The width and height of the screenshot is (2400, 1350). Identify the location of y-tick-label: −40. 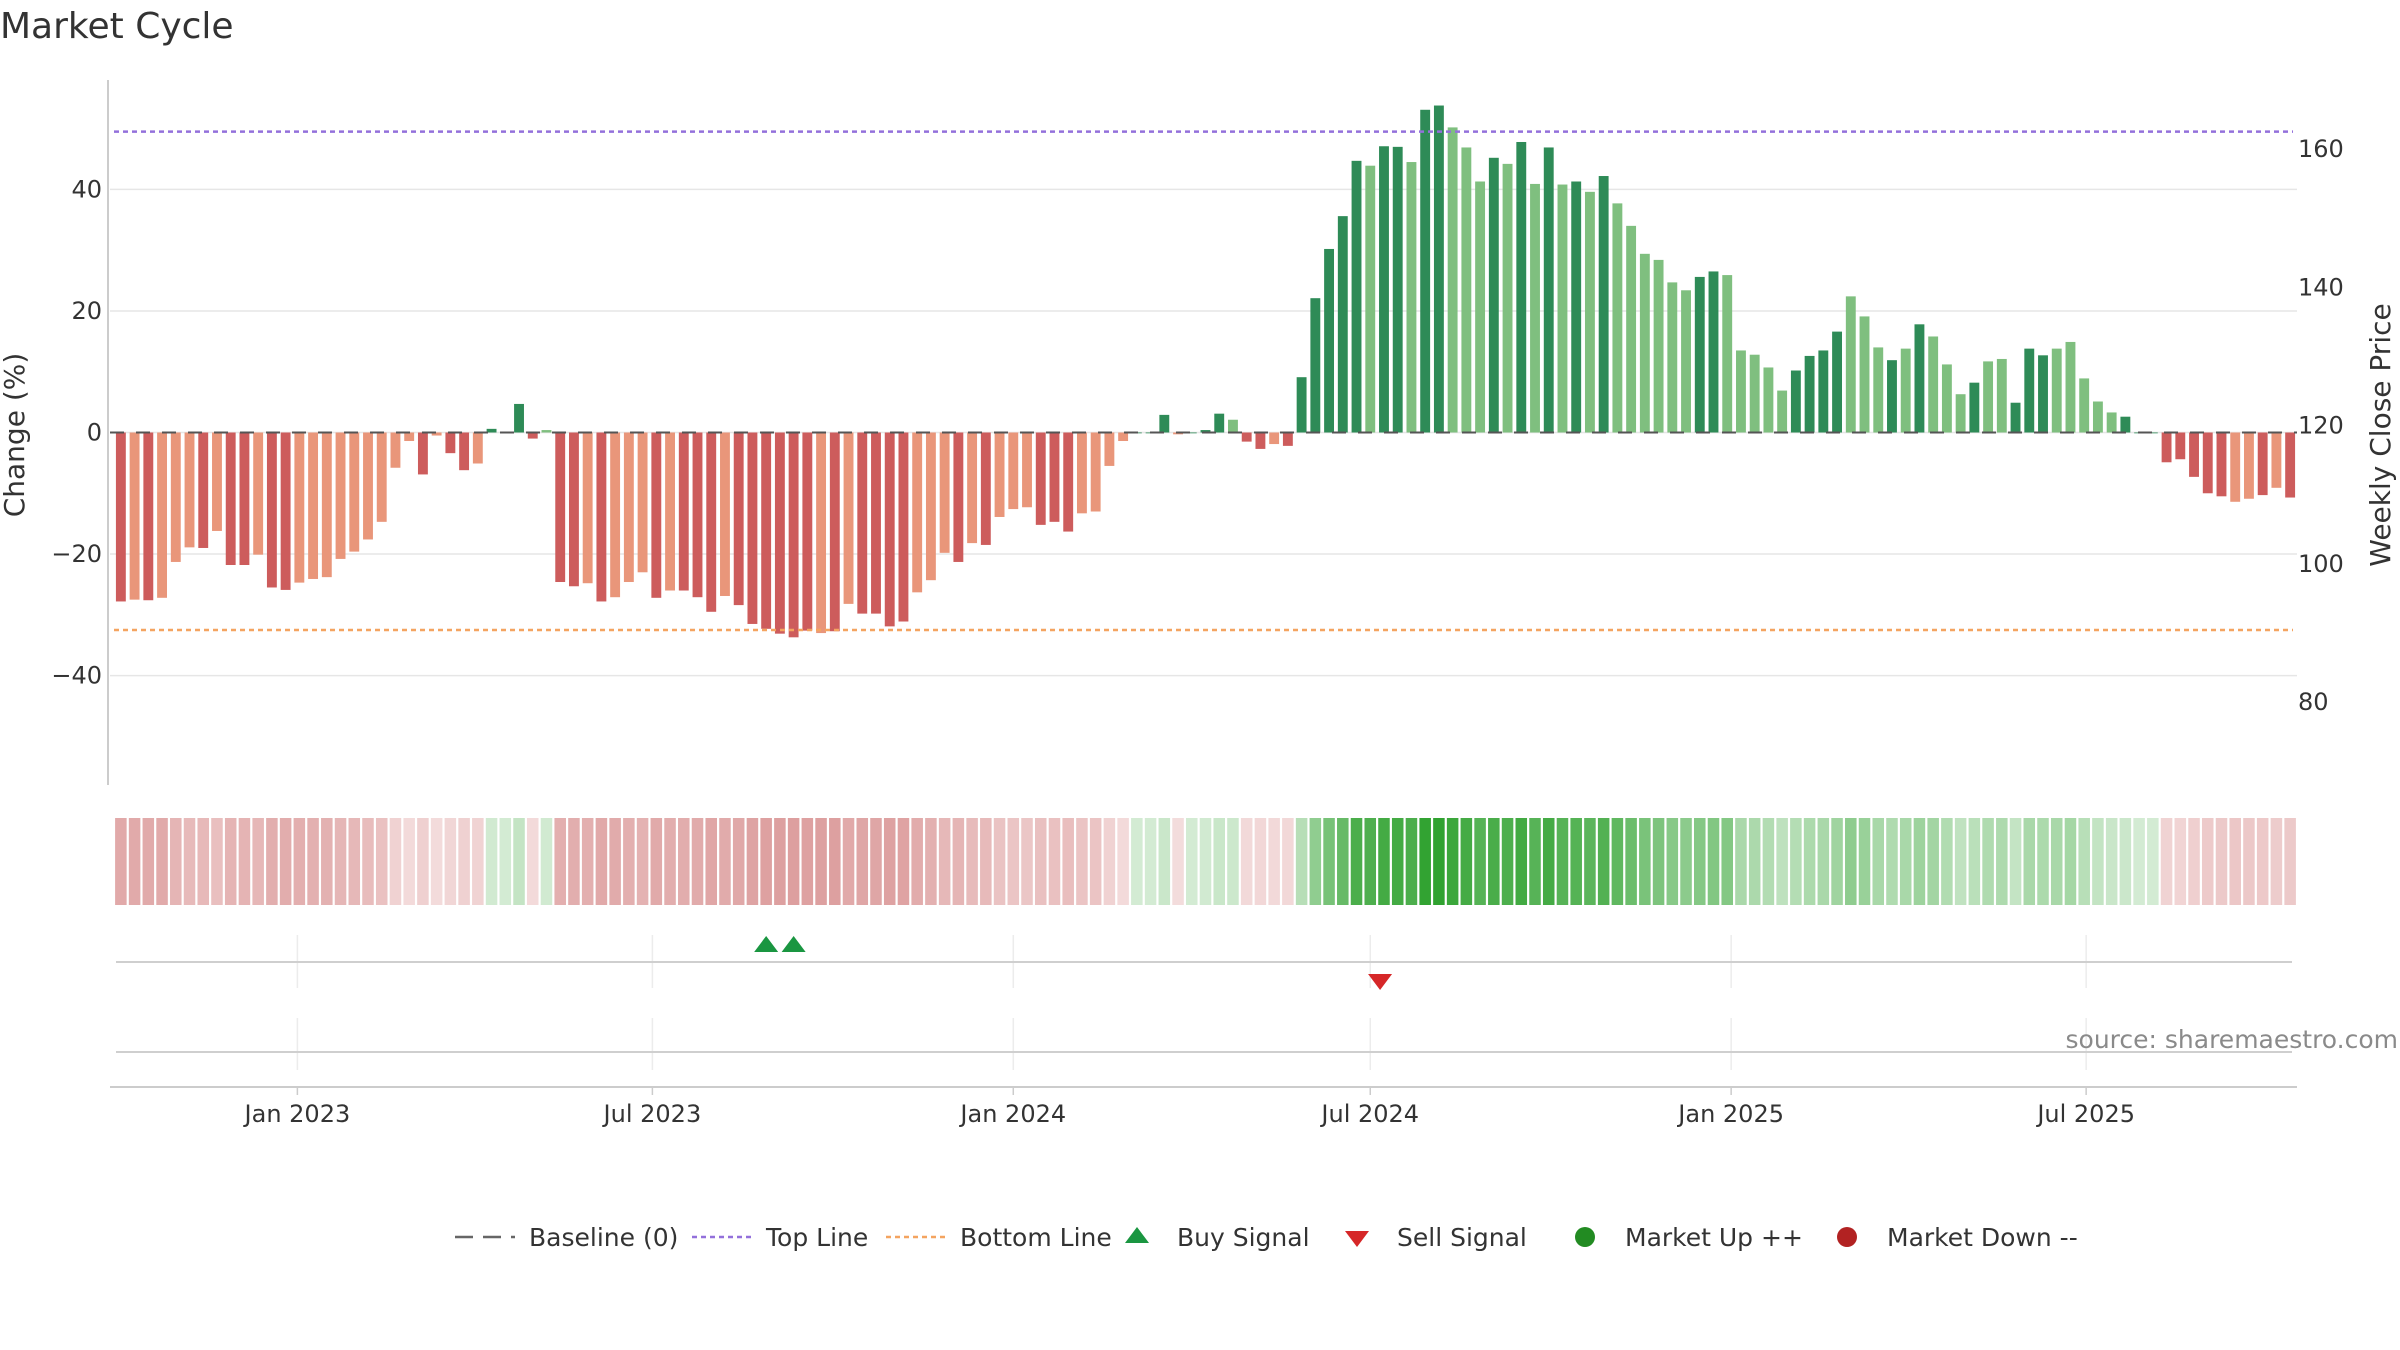
(76, 676).